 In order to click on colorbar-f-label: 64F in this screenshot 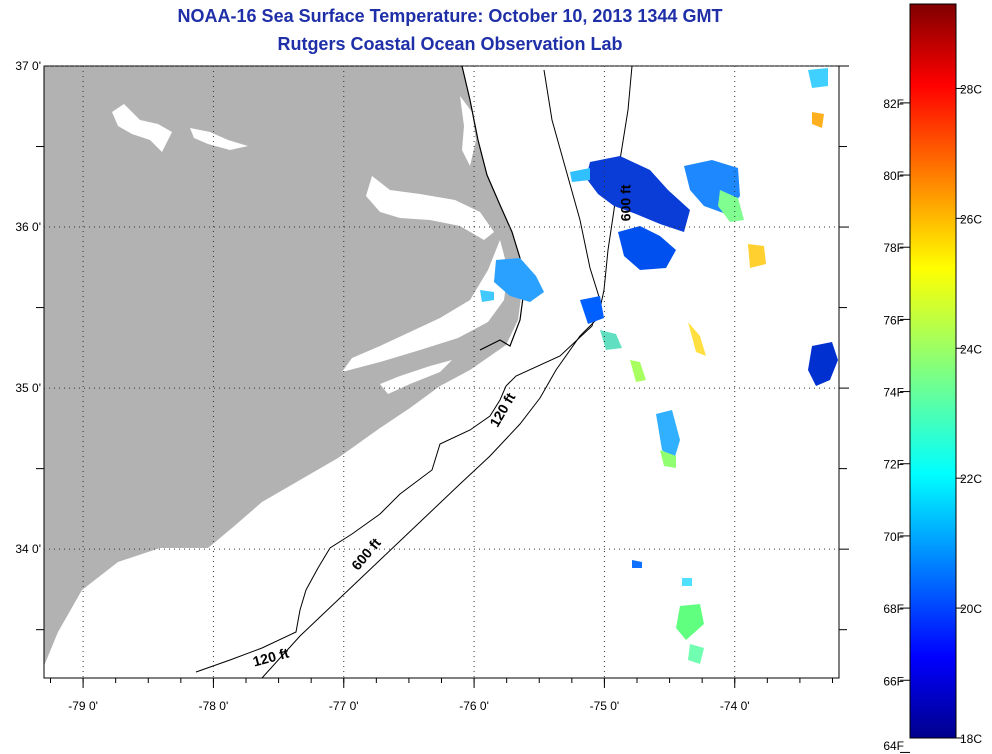, I will do `click(893, 746)`.